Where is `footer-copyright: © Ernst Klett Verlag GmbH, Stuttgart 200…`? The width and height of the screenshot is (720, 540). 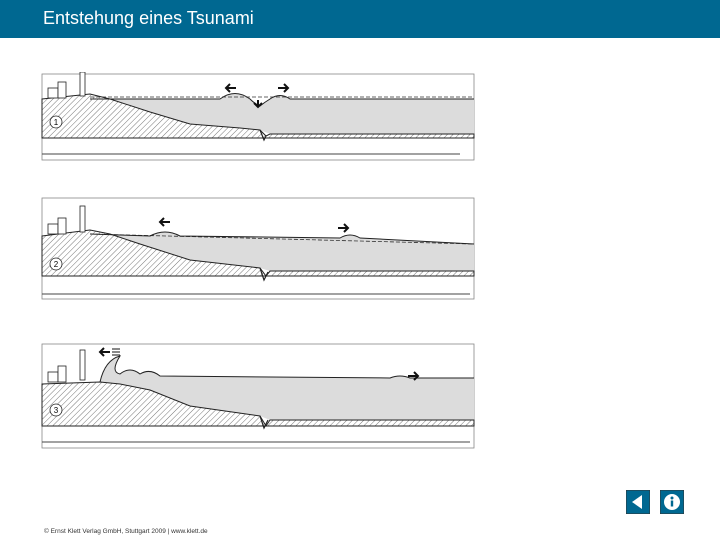
footer-copyright: © Ernst Klett Verlag GmbH, Stuttgart 200… is located at coordinates (126, 531).